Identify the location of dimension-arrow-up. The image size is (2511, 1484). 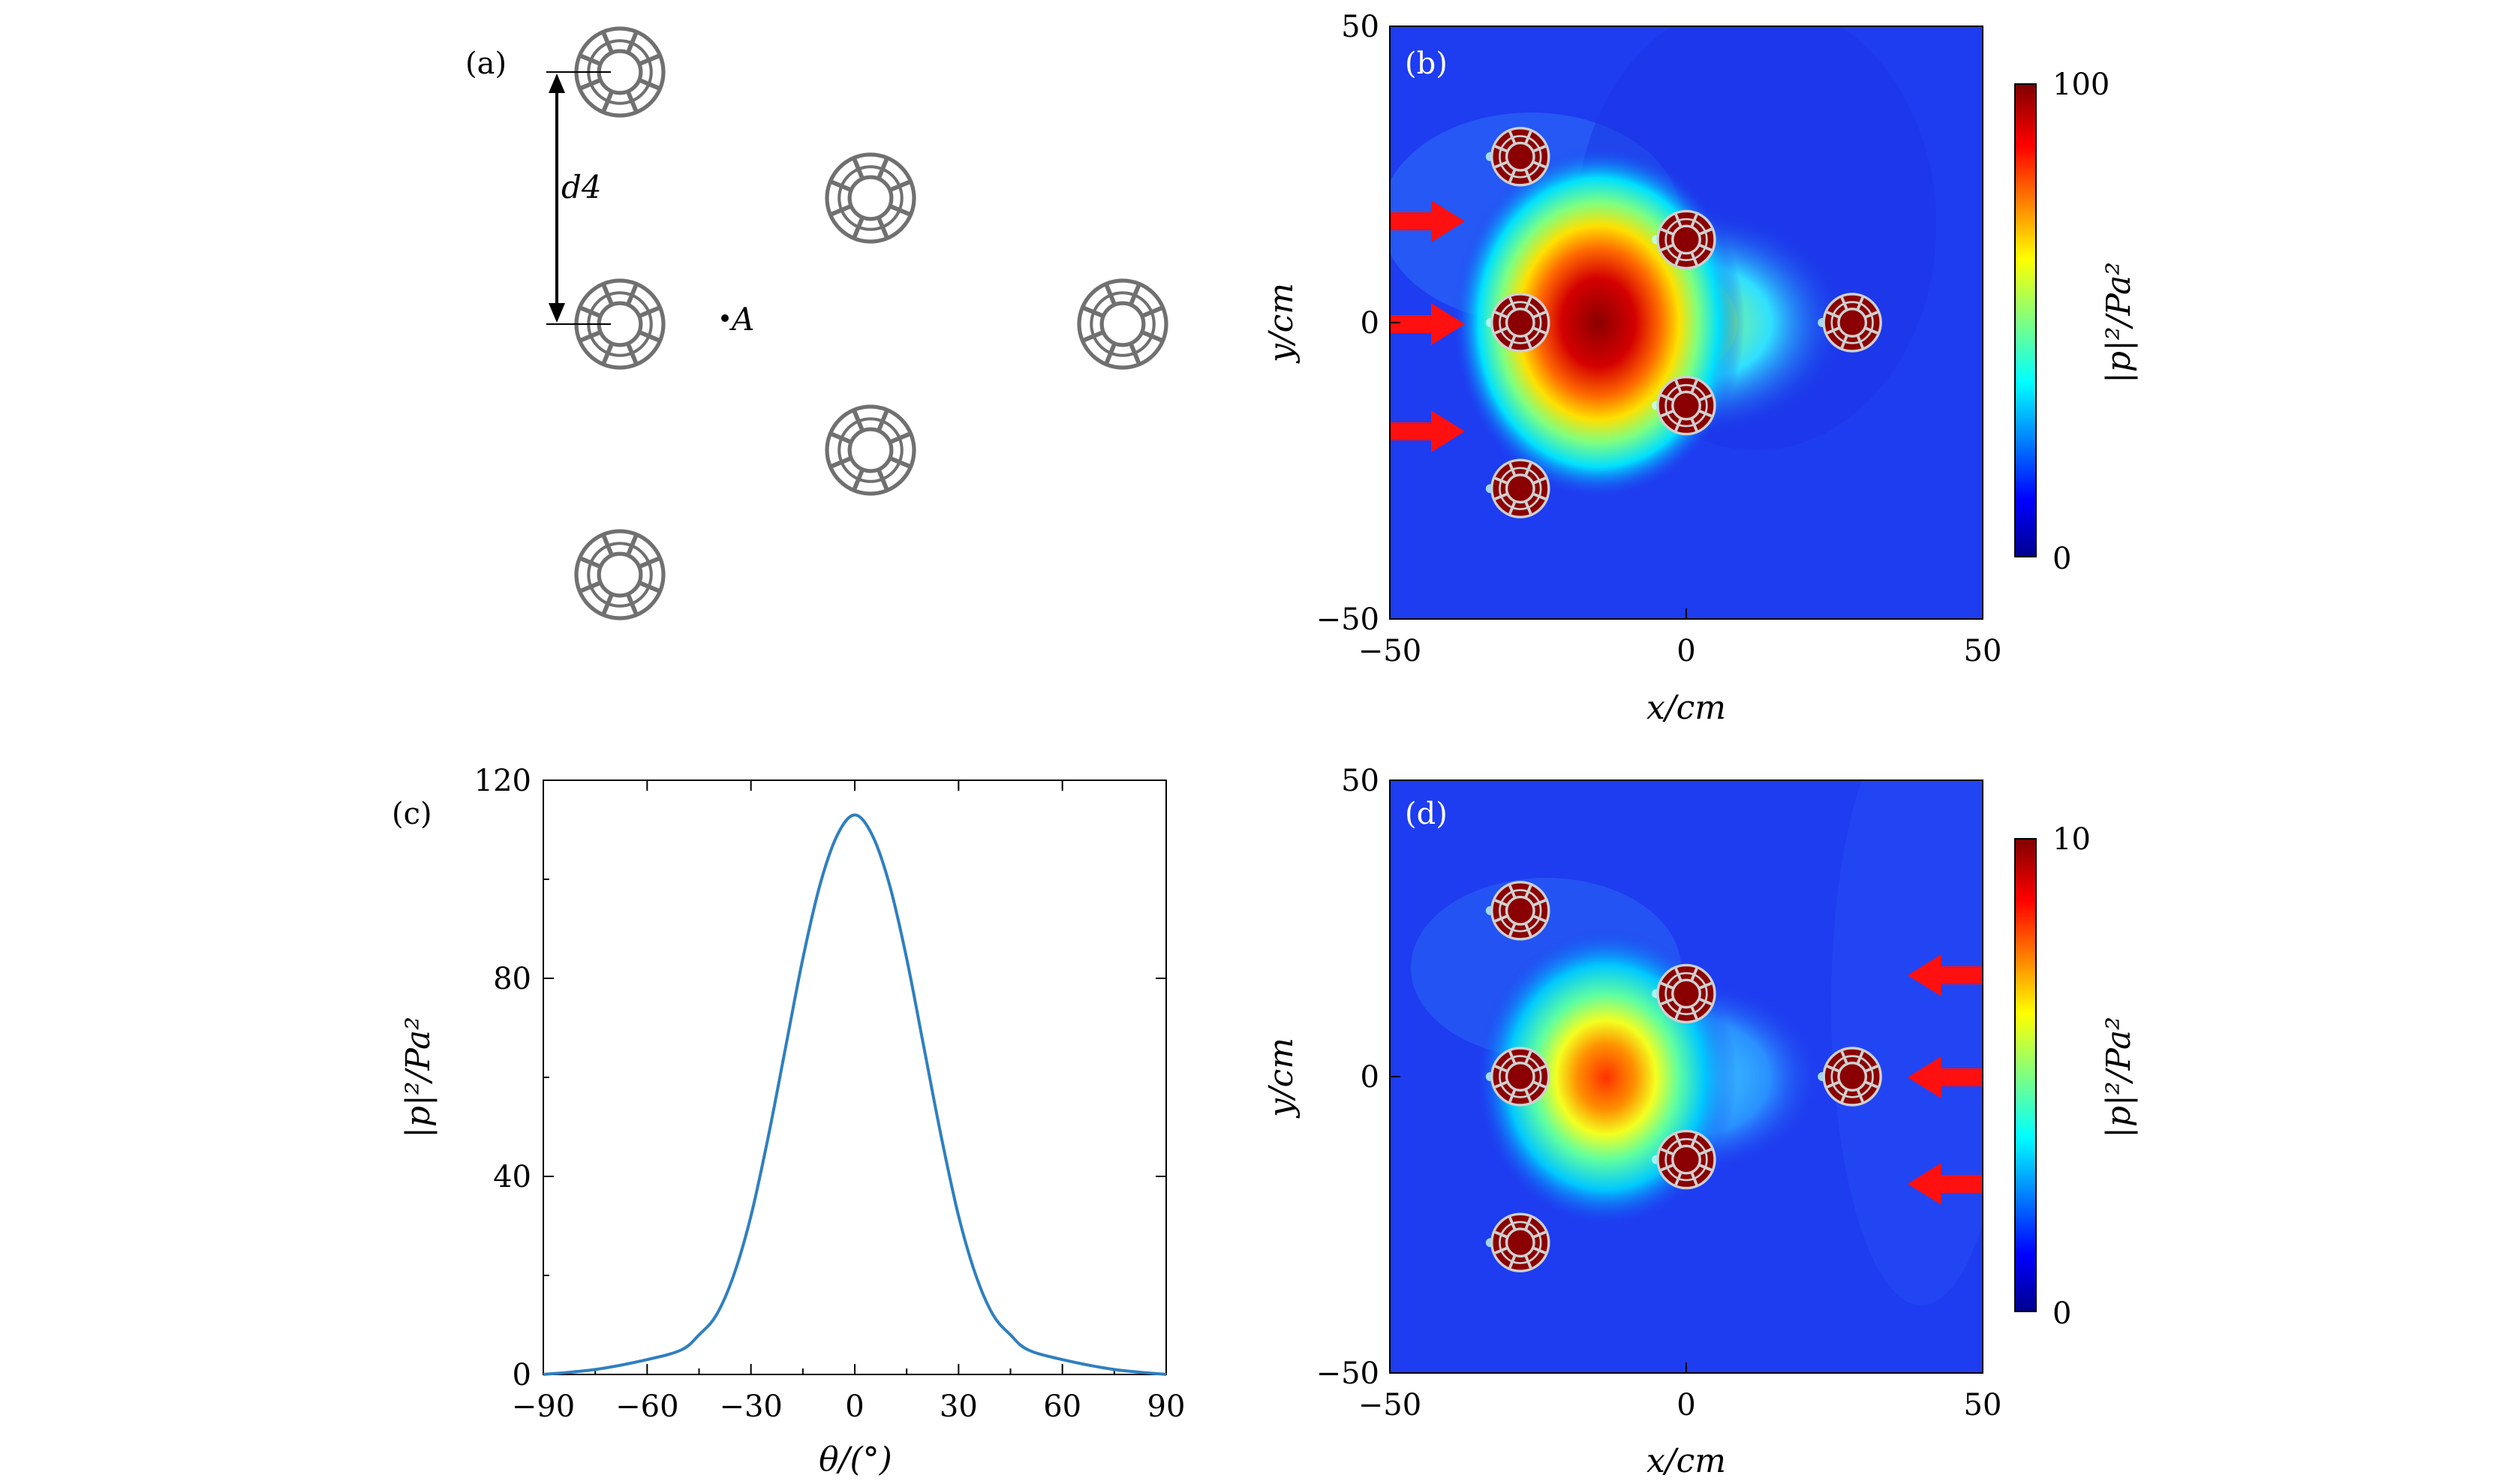
(557, 83).